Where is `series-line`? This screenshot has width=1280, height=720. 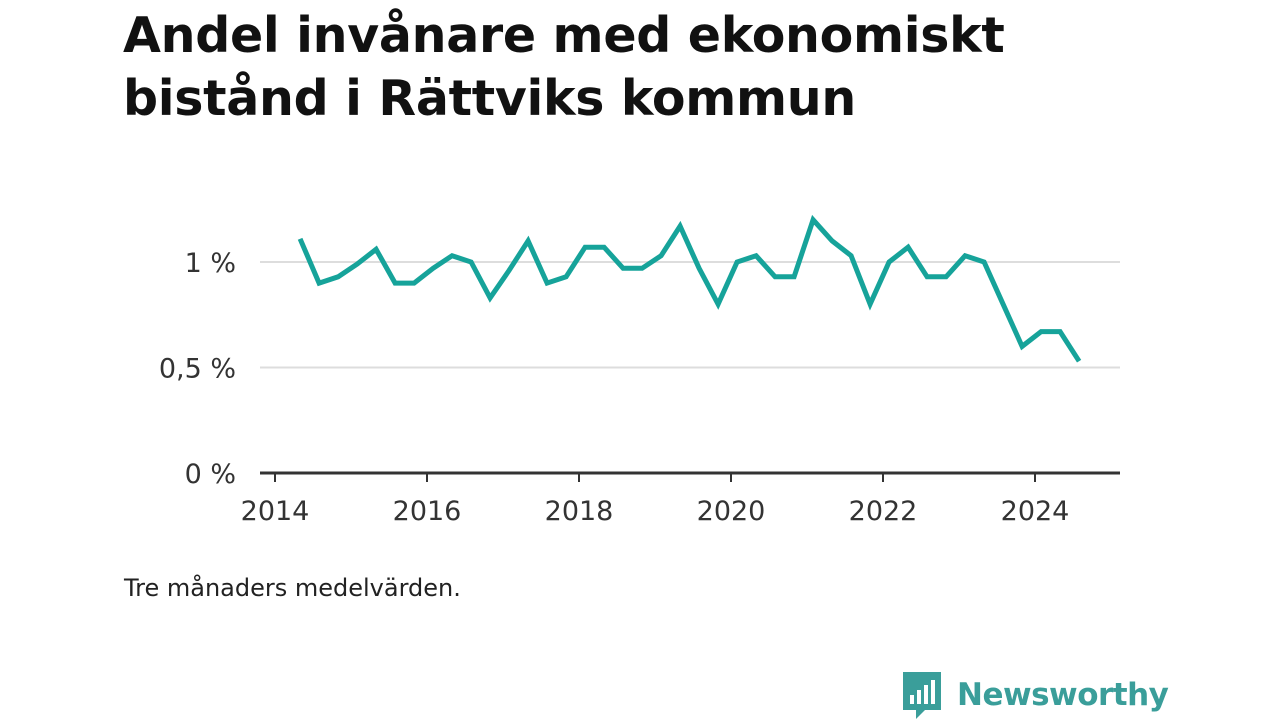 series-line is located at coordinates (689, 288).